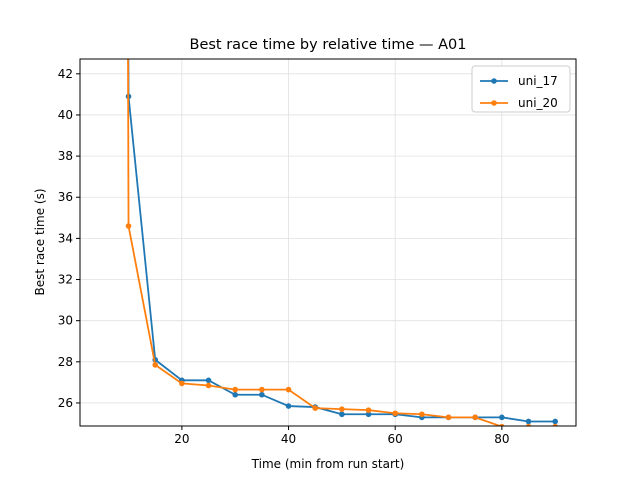 Image resolution: width=640 pixels, height=484 pixels. I want to click on x-tick-label: 40, so click(288, 439).